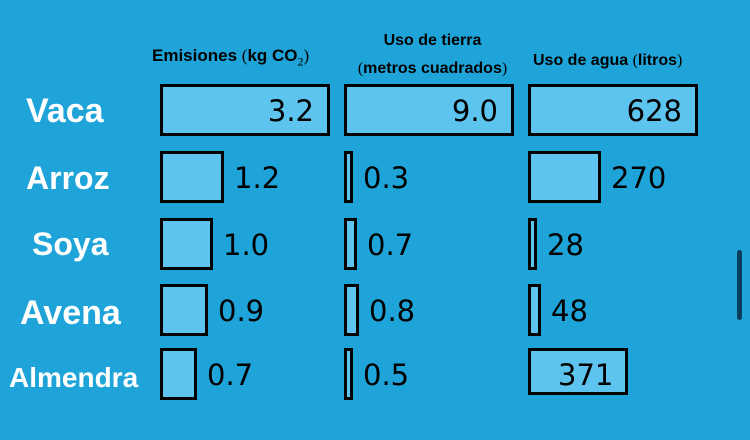 The width and height of the screenshot is (750, 440). What do you see at coordinates (241, 311) in the screenshot?
I see `value-label-emisiones-avena: 0.9` at bounding box center [241, 311].